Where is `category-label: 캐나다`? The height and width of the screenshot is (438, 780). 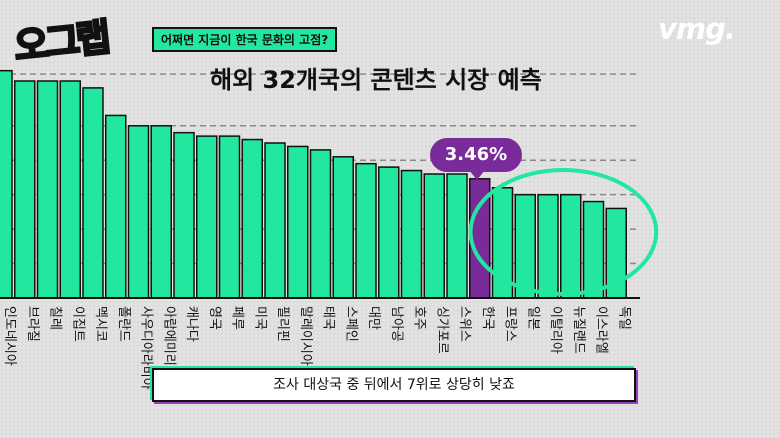
category-label: 캐나다 is located at coordinates (191, 324).